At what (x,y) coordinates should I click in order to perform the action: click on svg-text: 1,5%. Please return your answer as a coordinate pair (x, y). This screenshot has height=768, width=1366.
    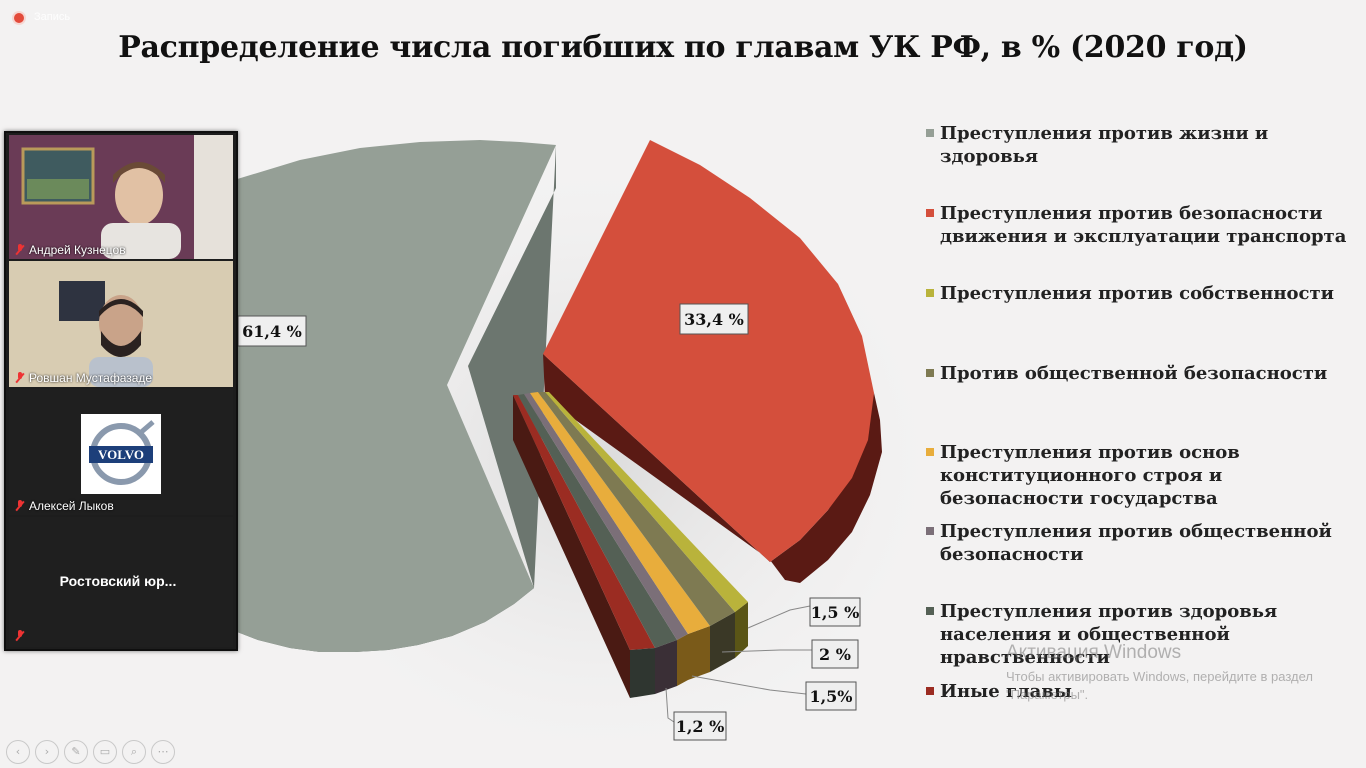
    Looking at the image, I should click on (830, 696).